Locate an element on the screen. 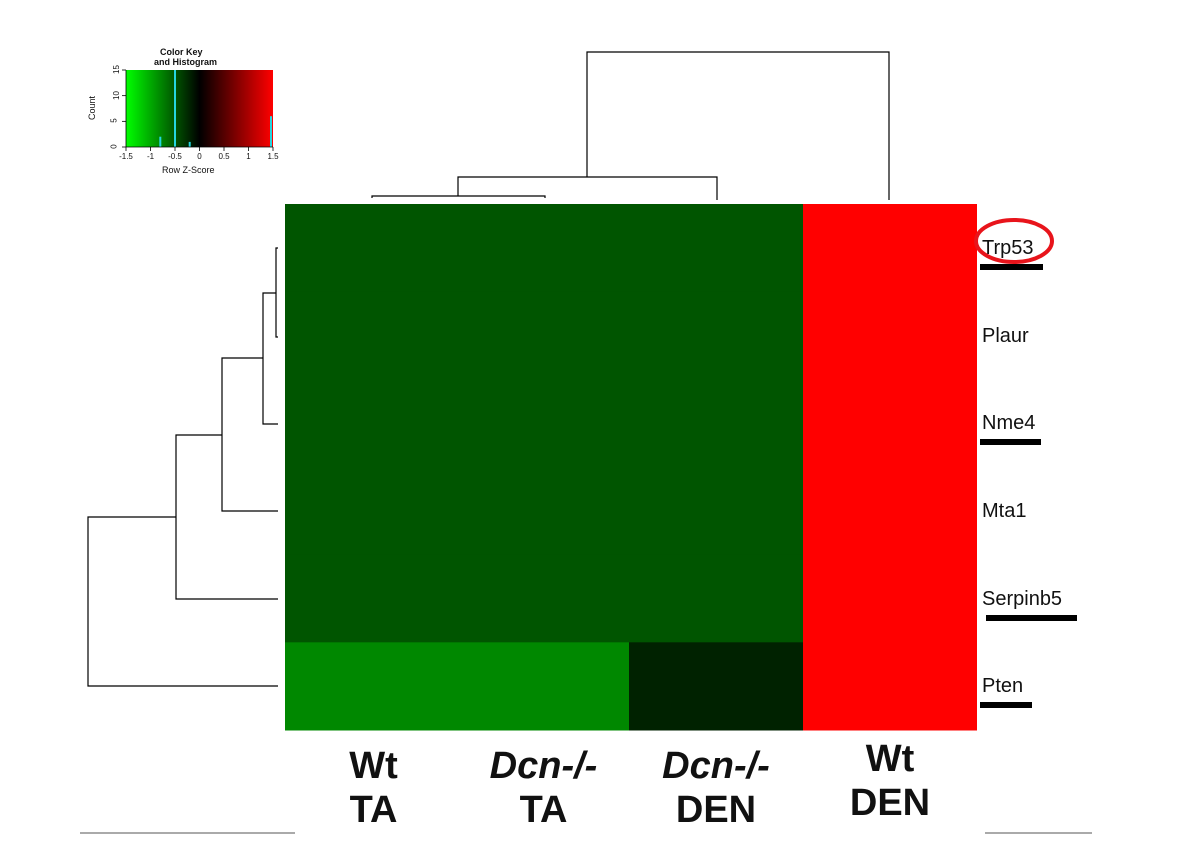  color-key-xlabel: Row Z-Score is located at coordinates (188, 170).